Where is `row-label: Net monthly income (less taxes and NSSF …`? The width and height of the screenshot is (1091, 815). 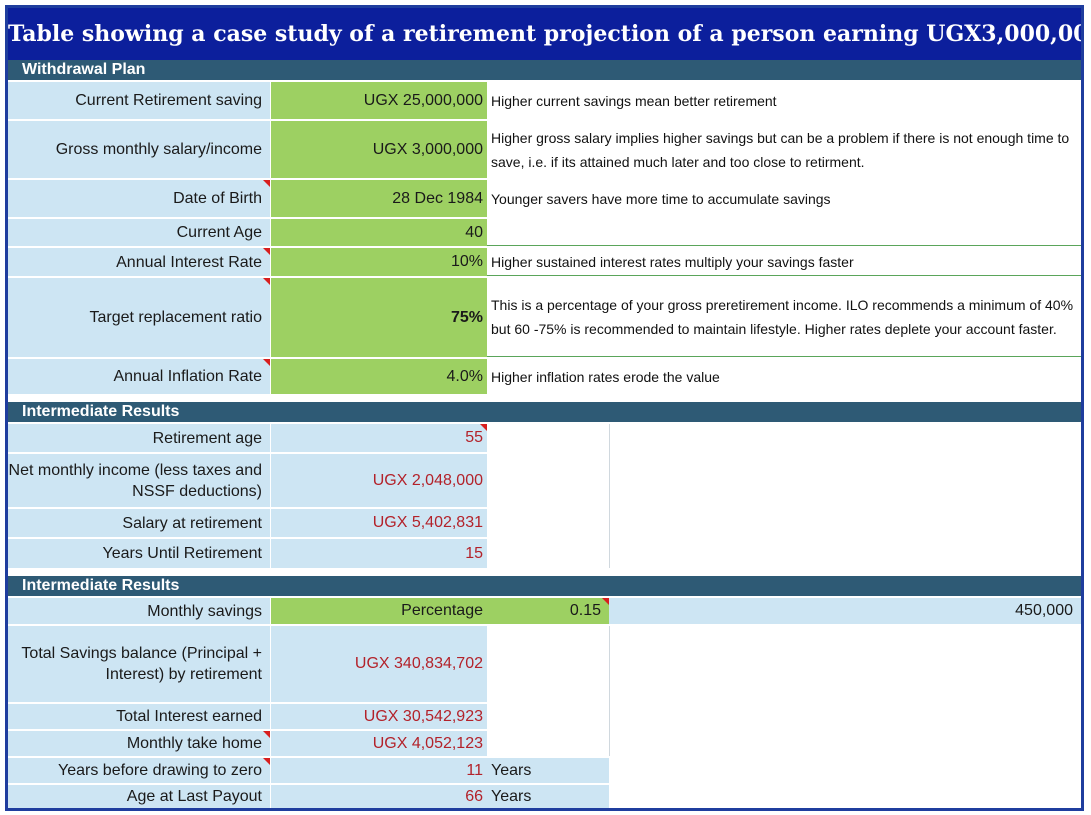 row-label: Net monthly income (less taxes and NSSF … is located at coordinates (139, 480).